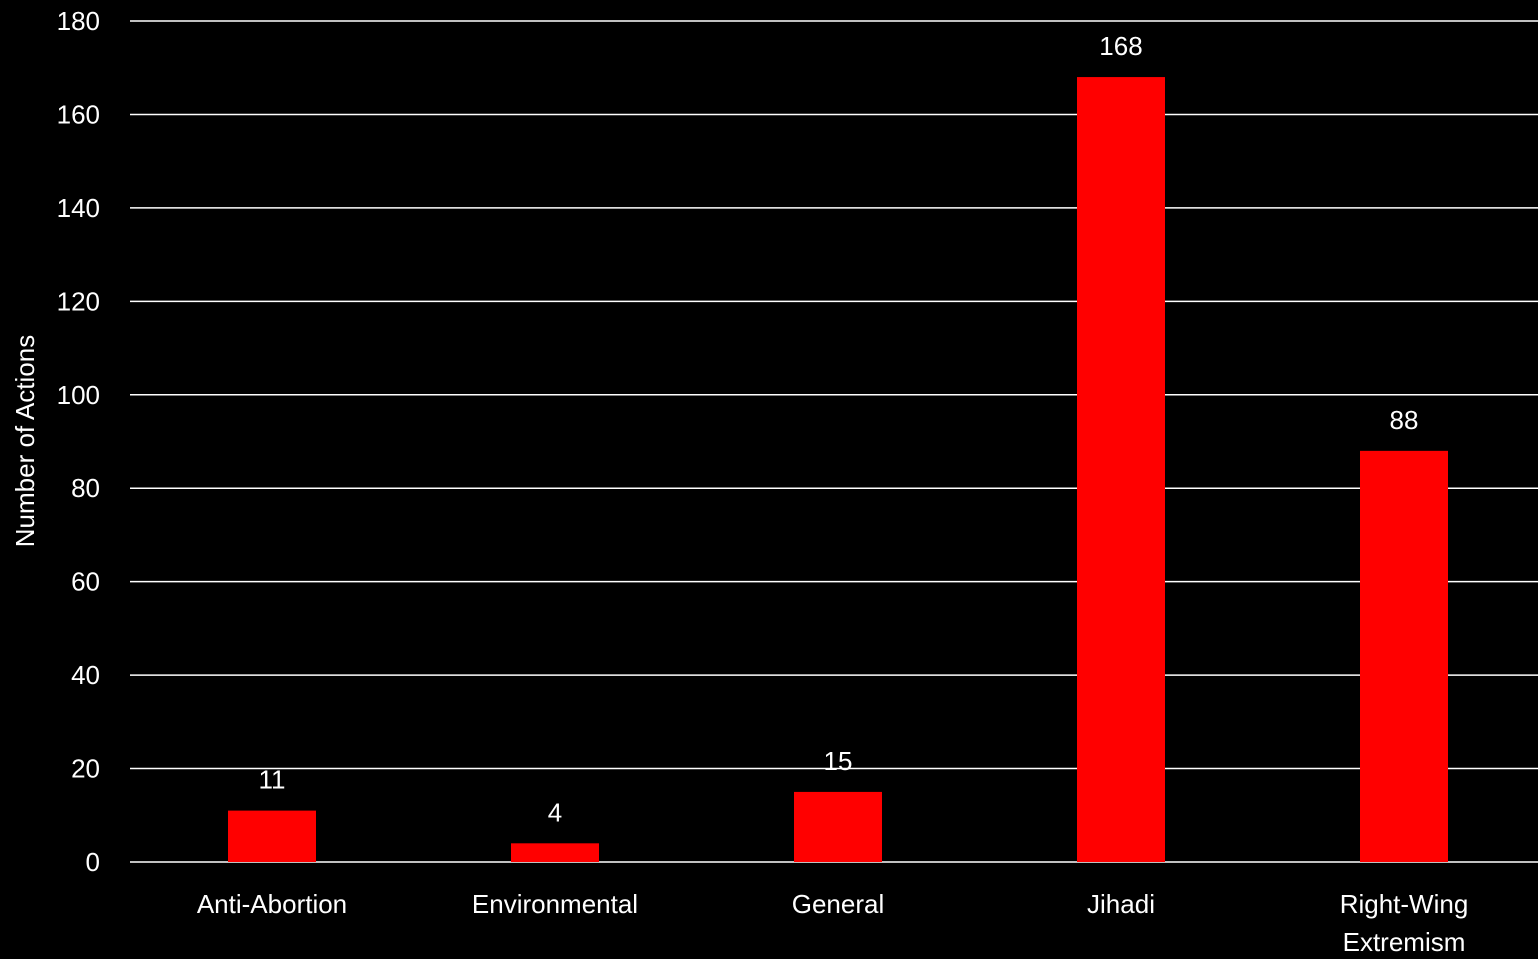 The width and height of the screenshot is (1538, 959). I want to click on data-label: 11, so click(272, 780).